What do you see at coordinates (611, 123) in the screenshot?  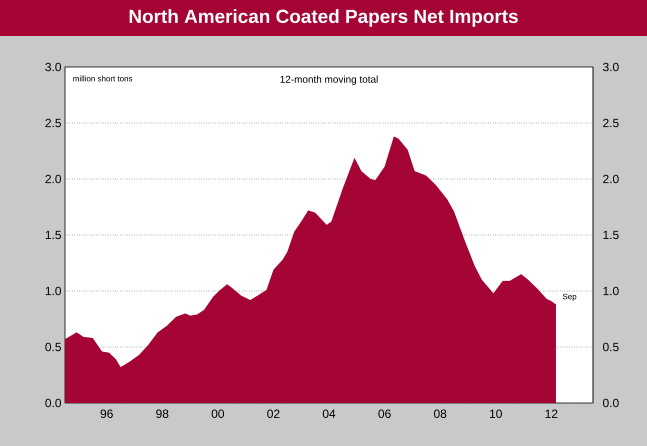 I see `y2-tick-label: 2.5` at bounding box center [611, 123].